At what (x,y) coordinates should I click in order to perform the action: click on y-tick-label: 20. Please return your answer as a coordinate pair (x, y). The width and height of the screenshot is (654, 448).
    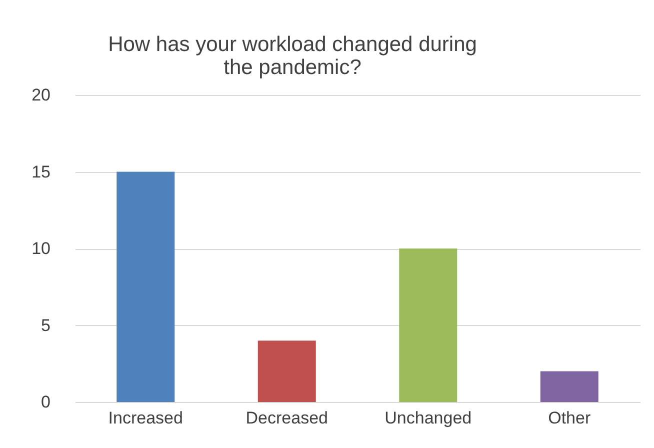
    Looking at the image, I should click on (41, 95).